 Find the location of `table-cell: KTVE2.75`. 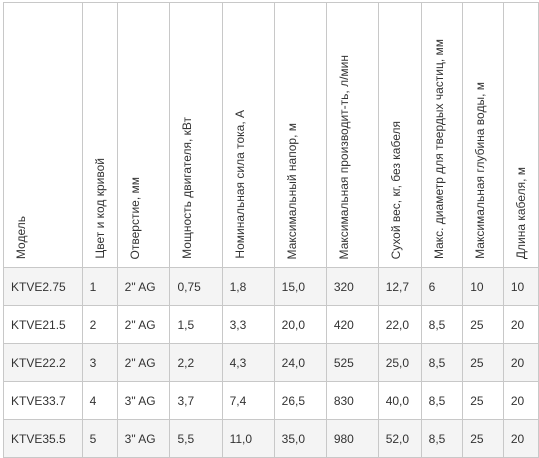

table-cell: KTVE2.75 is located at coordinates (43, 286).